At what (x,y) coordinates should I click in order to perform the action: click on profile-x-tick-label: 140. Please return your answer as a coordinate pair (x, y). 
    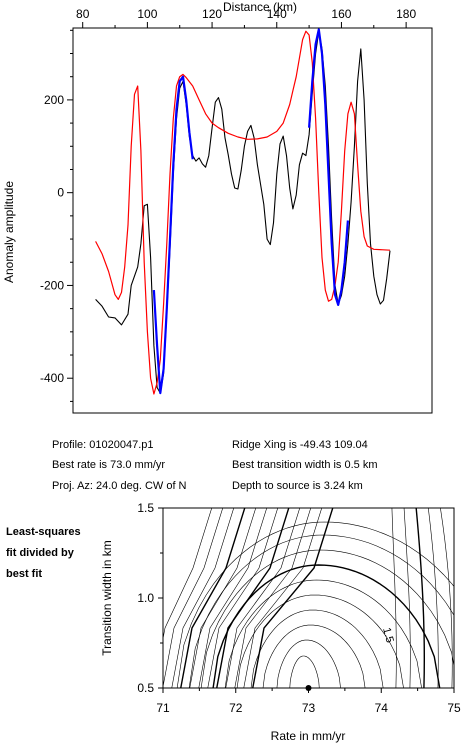
    Looking at the image, I should click on (277, 14).